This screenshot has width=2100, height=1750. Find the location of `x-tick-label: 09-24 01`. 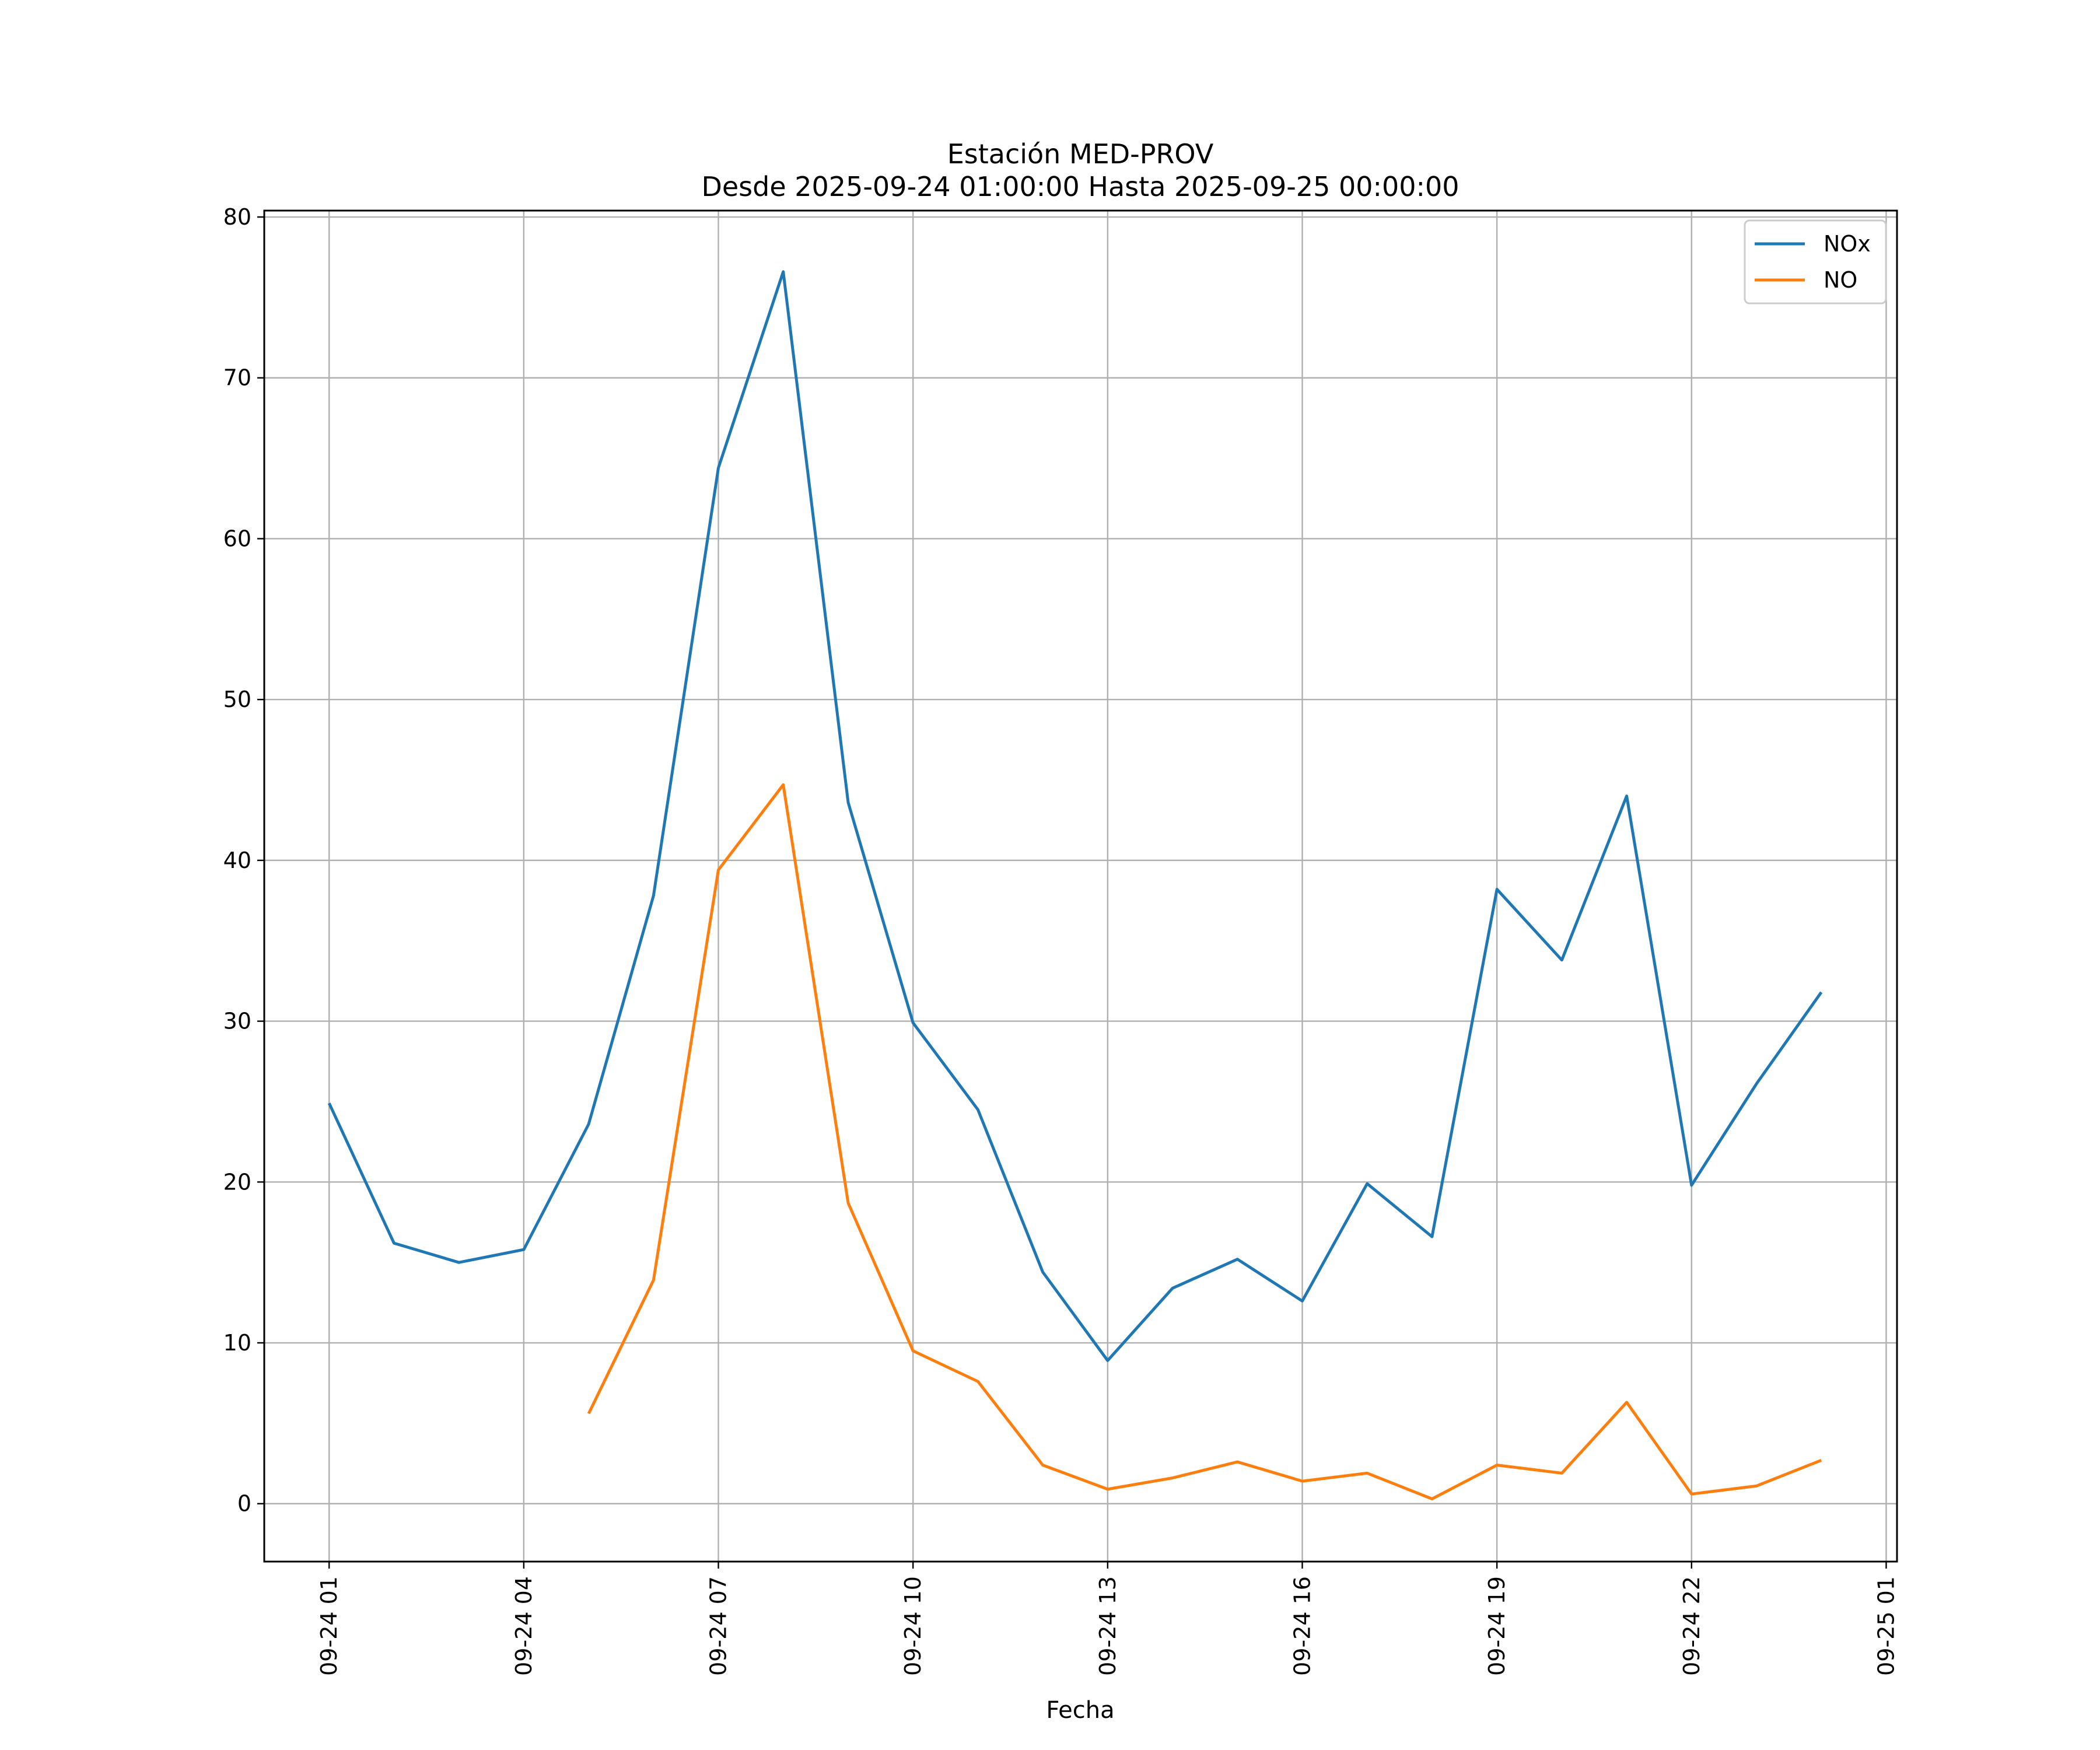

x-tick-label: 09-24 01 is located at coordinates (329, 1626).